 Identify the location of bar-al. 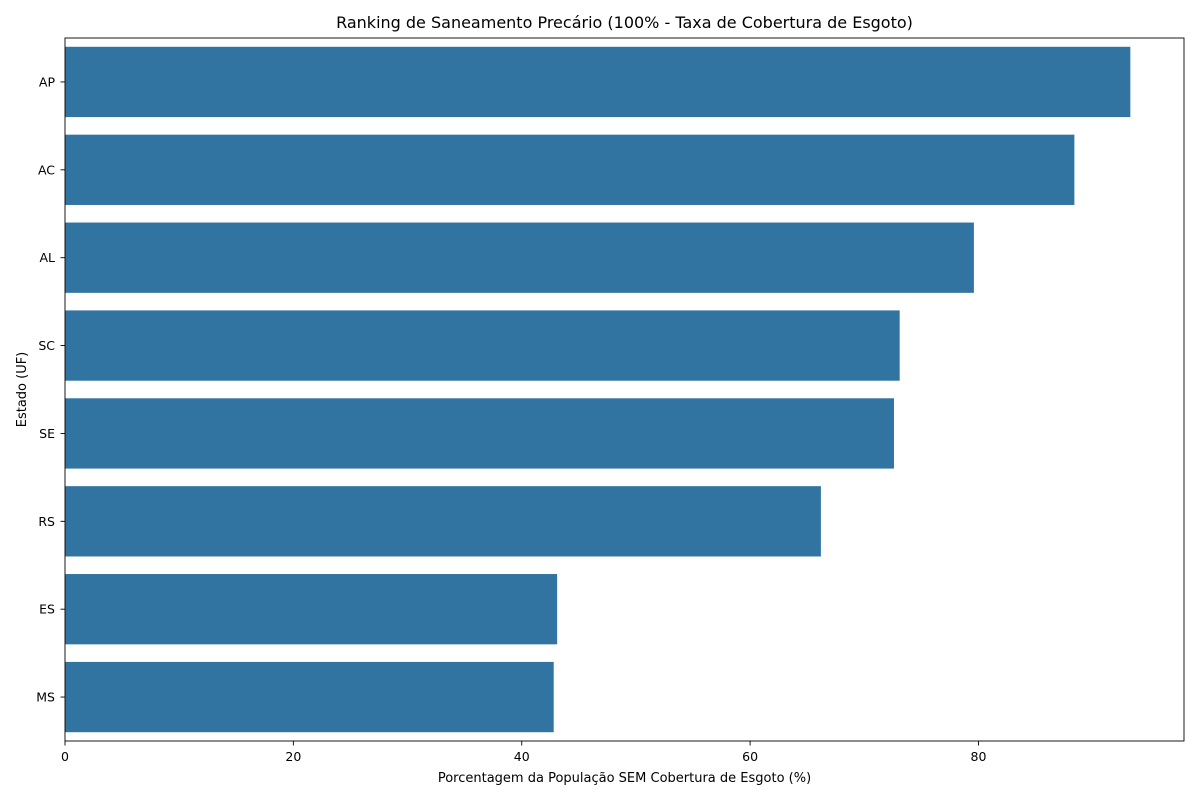
(519, 257).